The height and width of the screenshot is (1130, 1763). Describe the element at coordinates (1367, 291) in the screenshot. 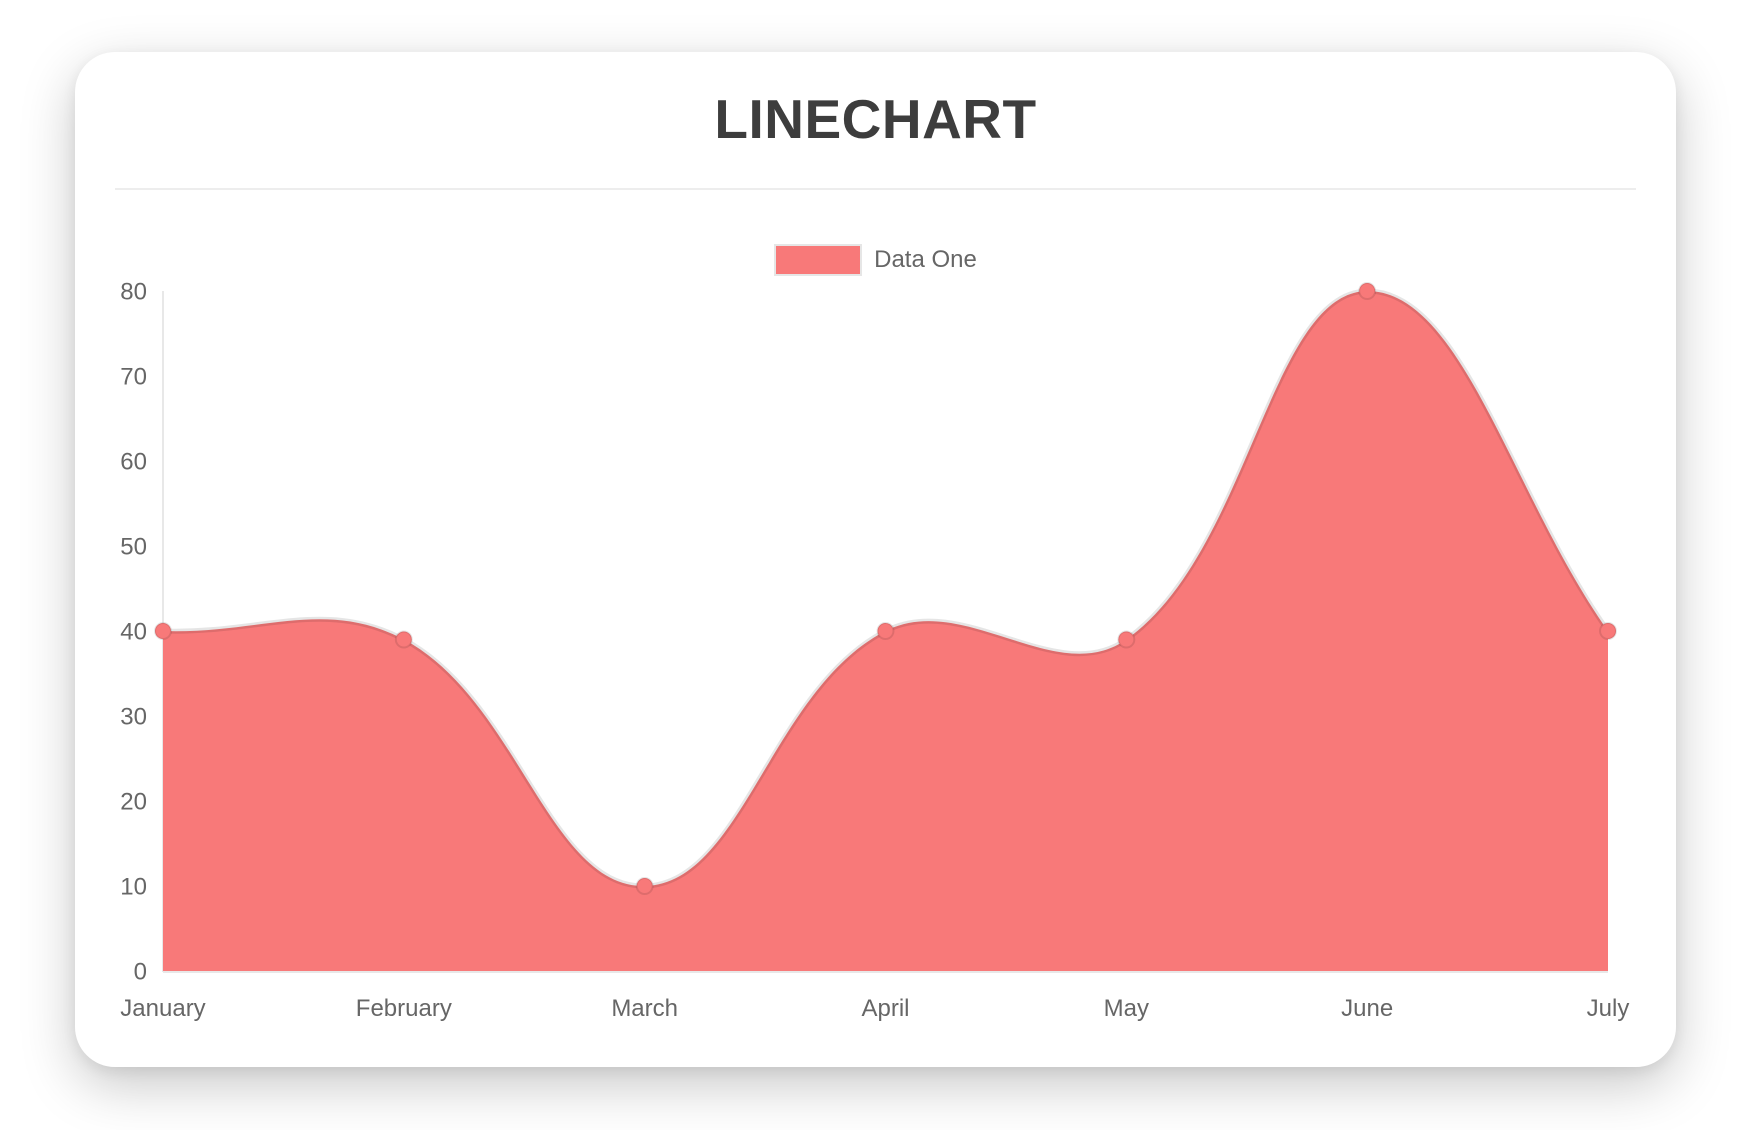

I see `data-point-june` at that location.